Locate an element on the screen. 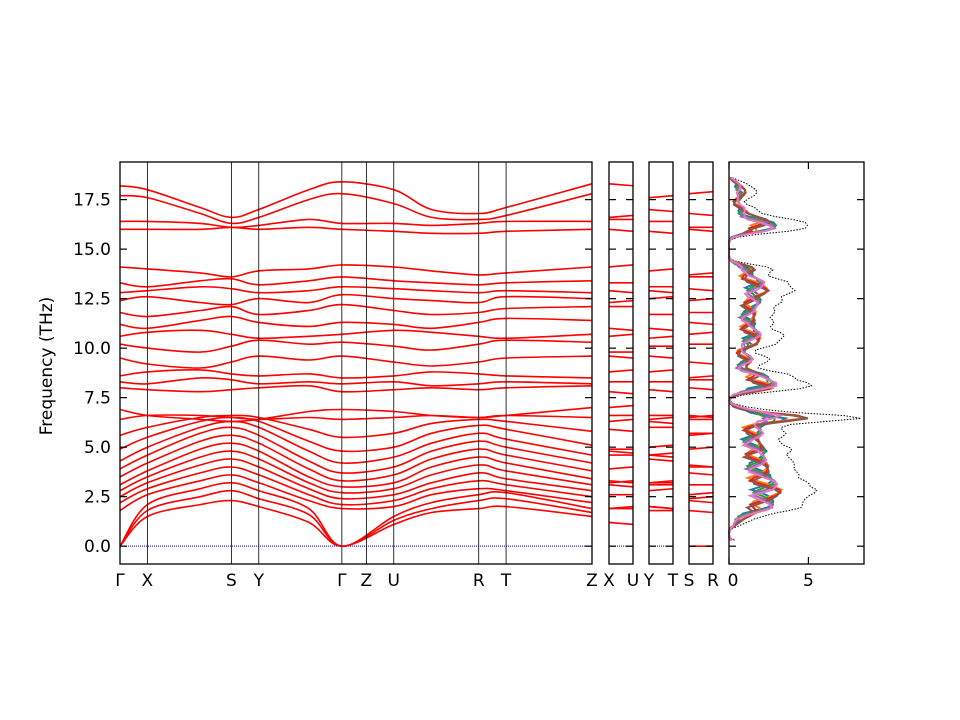 The width and height of the screenshot is (960, 720). dos-x-tick-label: 5 is located at coordinates (808, 581).